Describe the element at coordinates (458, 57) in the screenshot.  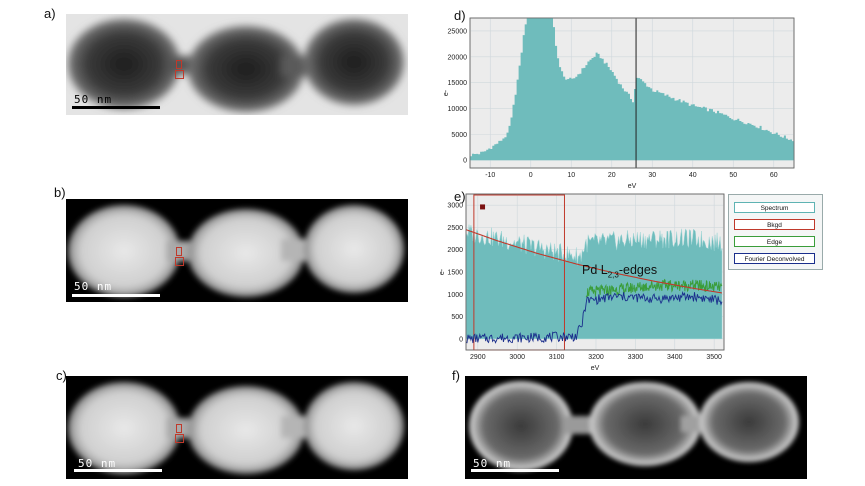
I see `chart-d-ytick-label: 20000` at that location.